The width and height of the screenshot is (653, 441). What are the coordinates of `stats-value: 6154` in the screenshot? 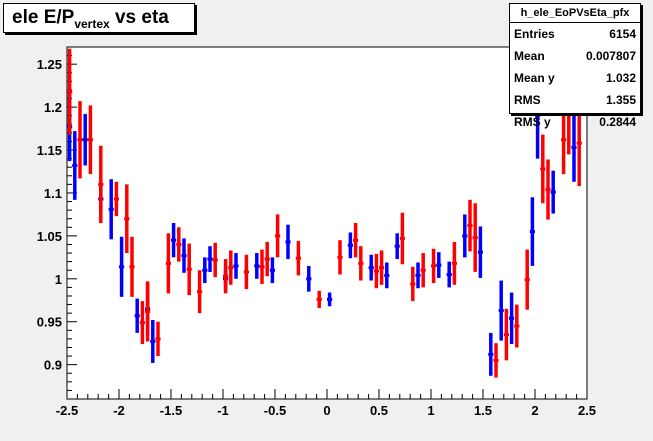 It's located at (622, 34).